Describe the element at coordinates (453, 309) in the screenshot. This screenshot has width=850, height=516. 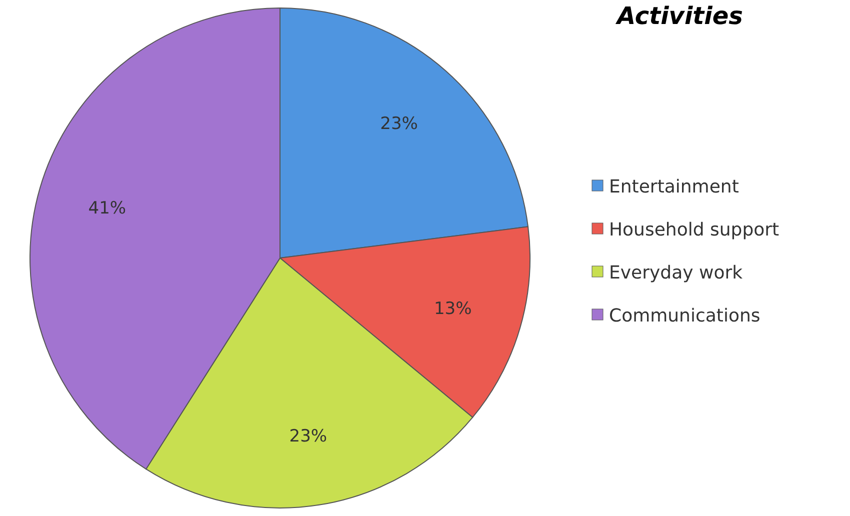
I see `data-label: 13%` at that location.